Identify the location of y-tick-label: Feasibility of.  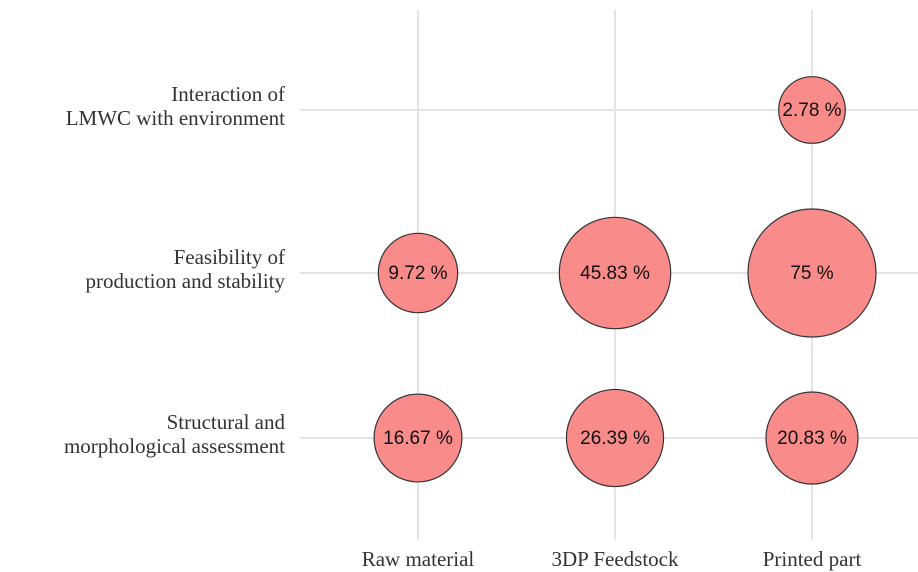
(229, 257).